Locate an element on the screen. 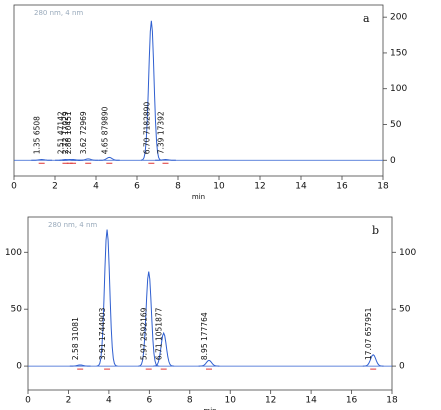 The height and width of the screenshot is (410, 441). y-tick-label: 100 is located at coordinates (13, 253).